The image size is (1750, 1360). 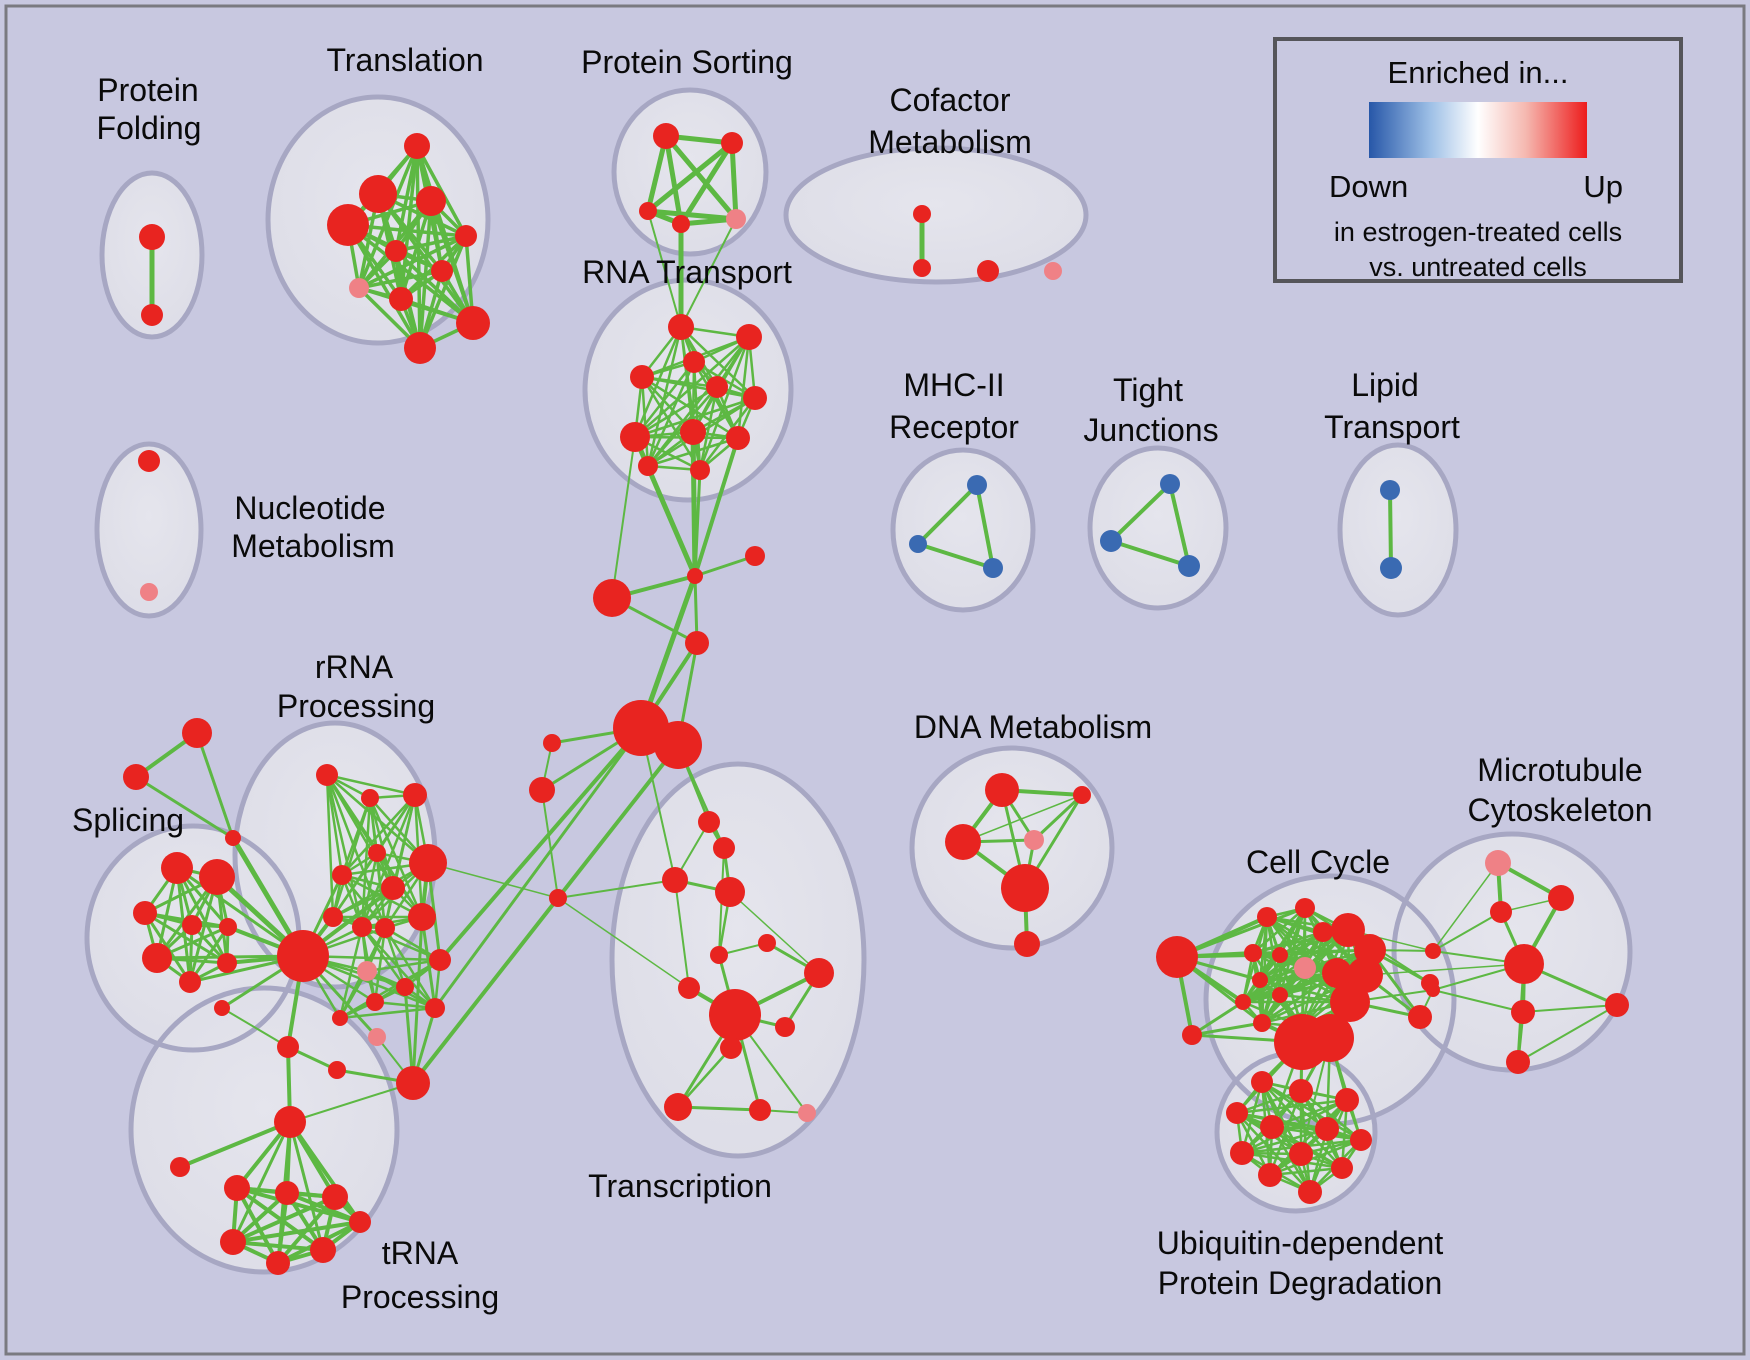 I want to click on network-node-sp8, so click(x=227, y=963).